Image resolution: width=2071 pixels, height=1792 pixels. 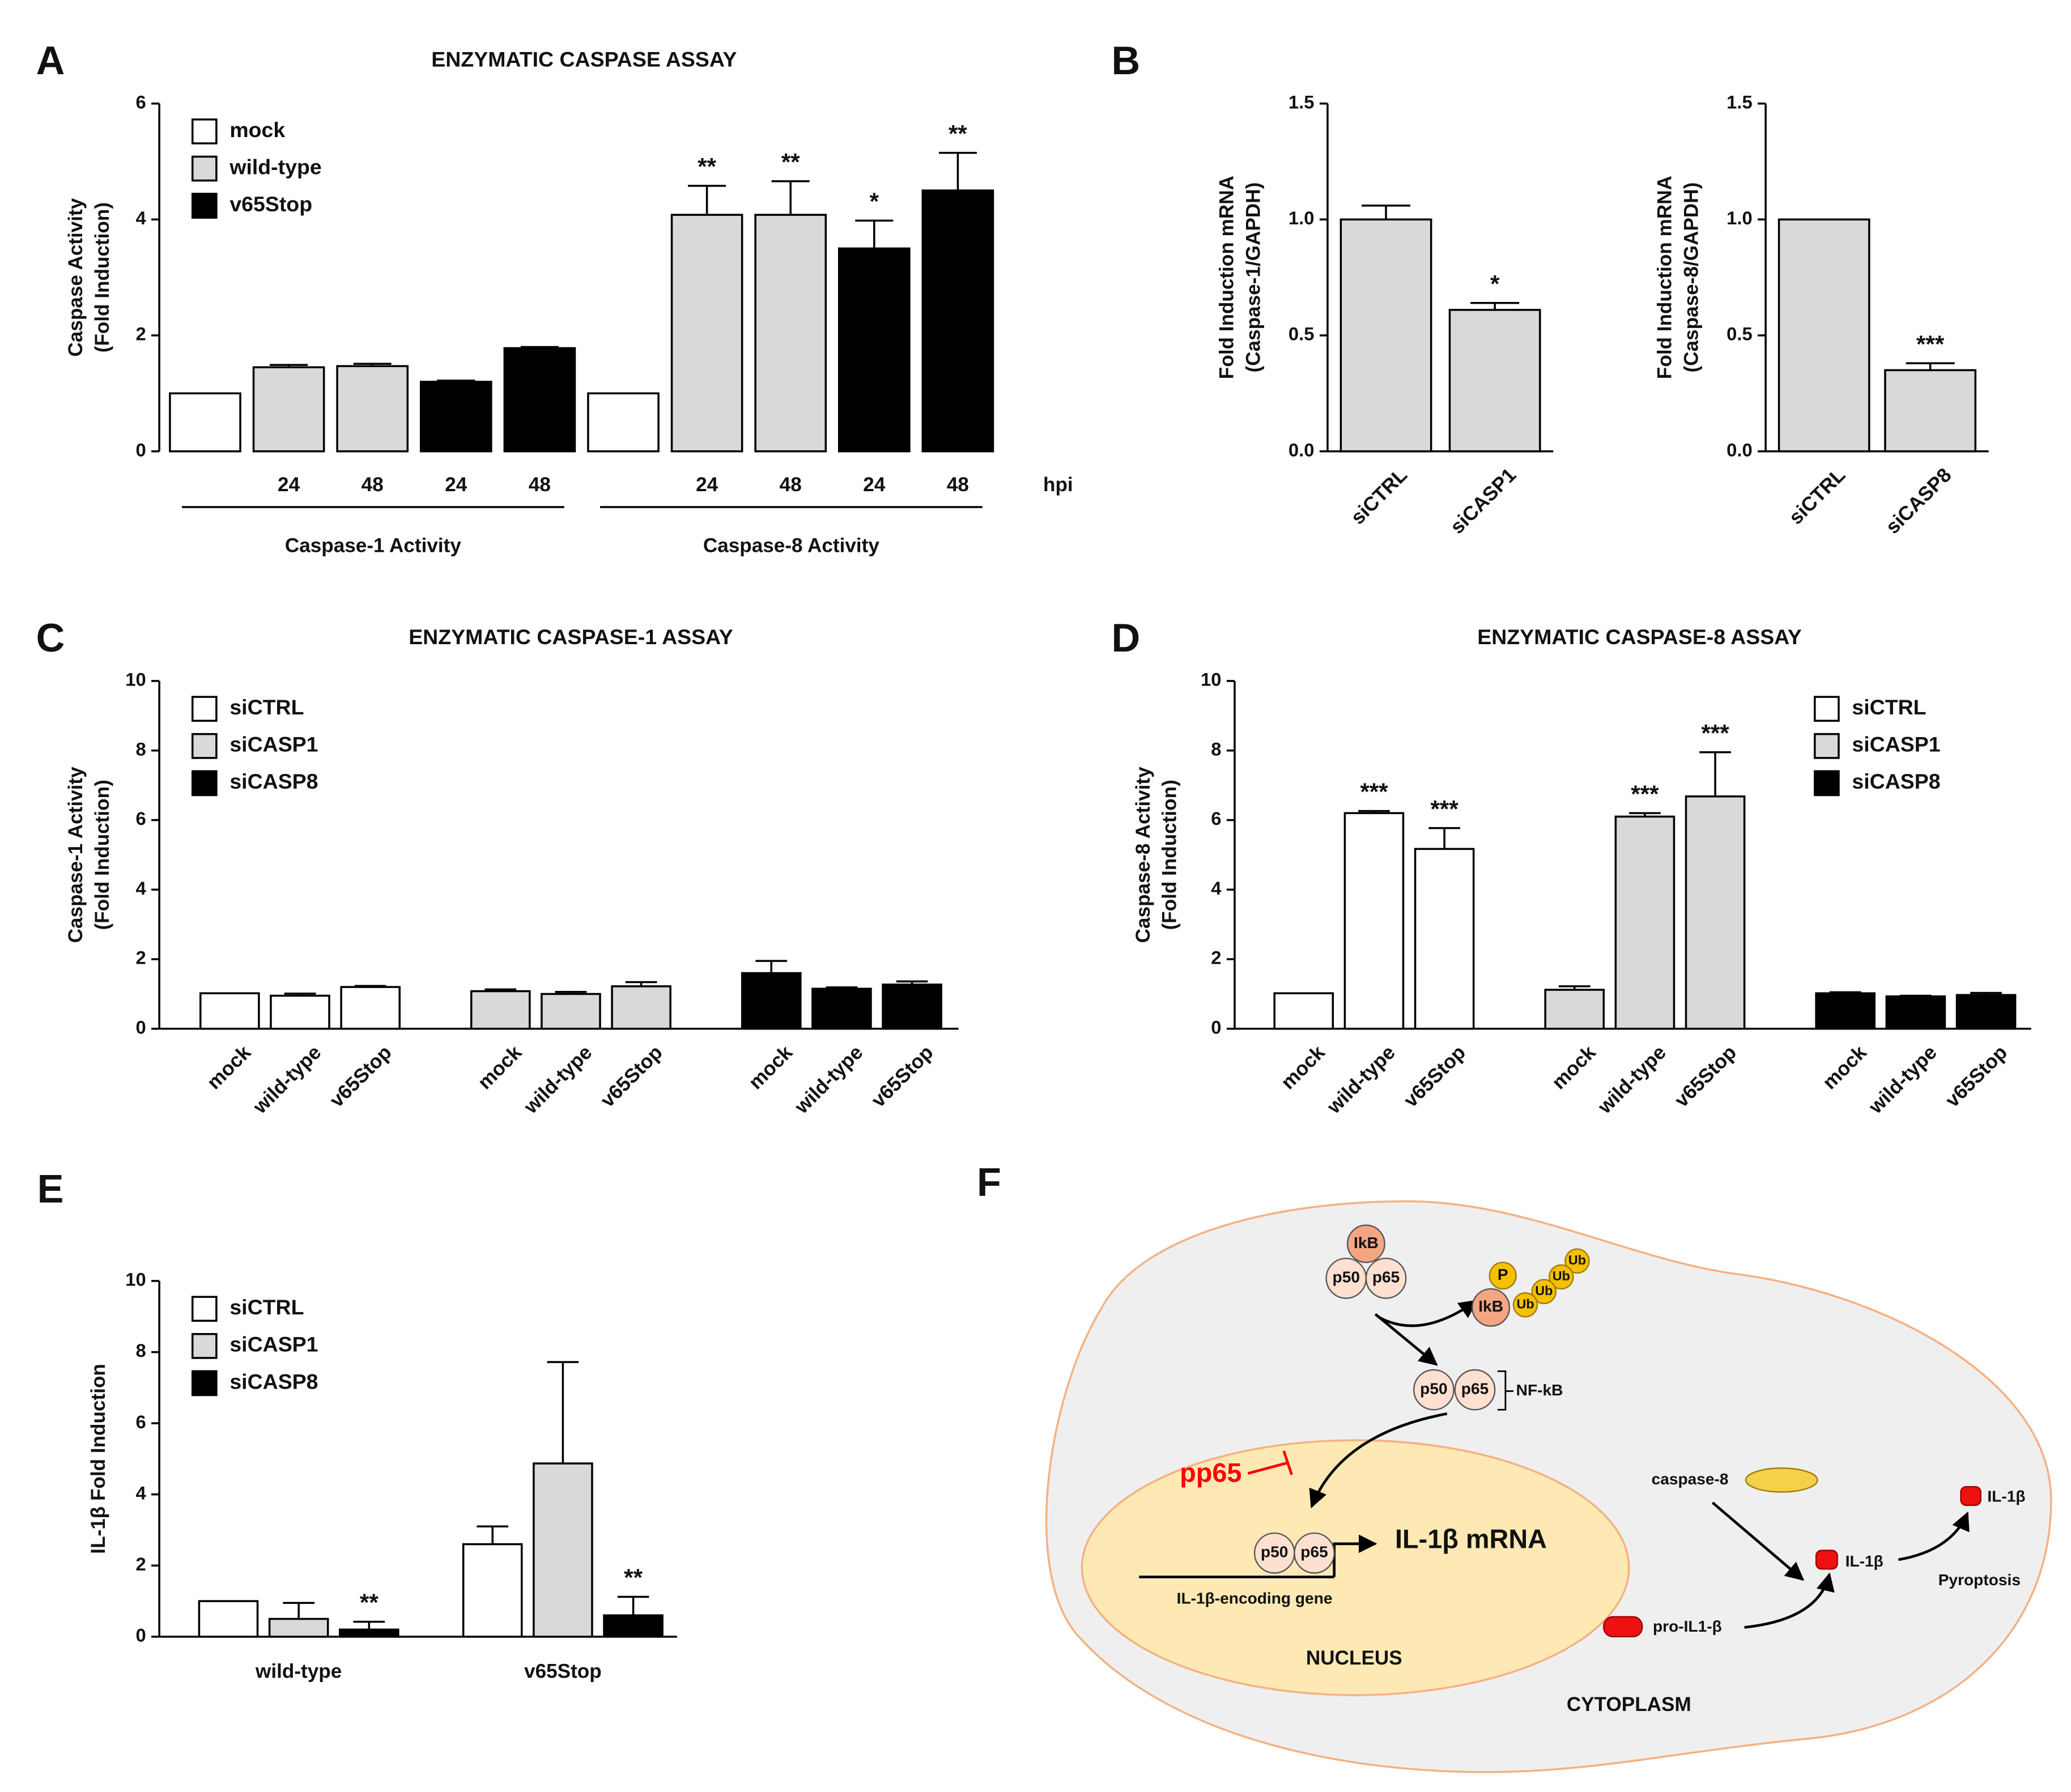 I want to click on y-axis-label: Fold Induction mRNA, so click(x=1227, y=277).